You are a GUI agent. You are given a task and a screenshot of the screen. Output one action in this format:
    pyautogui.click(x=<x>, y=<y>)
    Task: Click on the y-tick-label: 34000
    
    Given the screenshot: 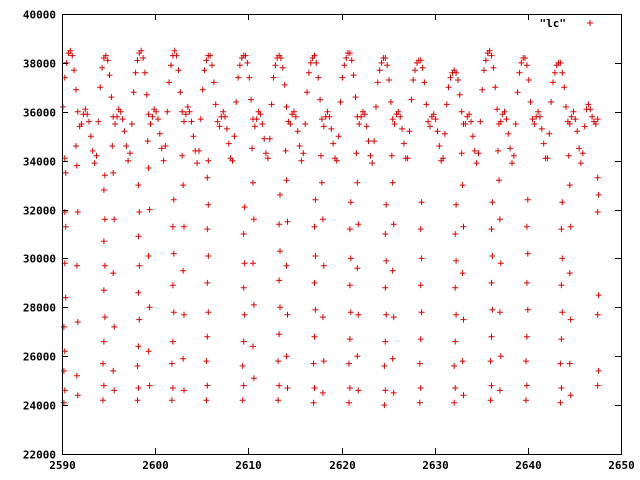 What is the action you would take?
    pyautogui.click(x=39, y=162)
    